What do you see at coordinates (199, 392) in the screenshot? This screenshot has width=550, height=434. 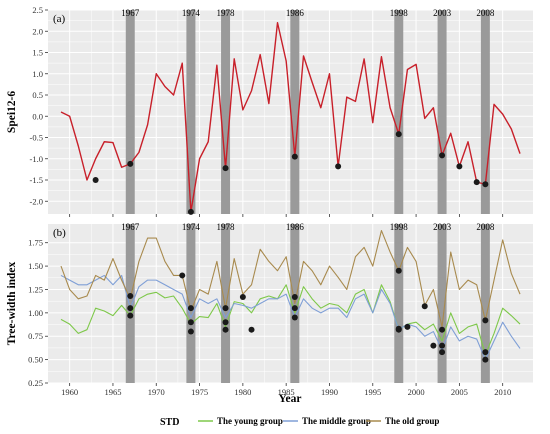 I see `x-tick-label: 1975` at bounding box center [199, 392].